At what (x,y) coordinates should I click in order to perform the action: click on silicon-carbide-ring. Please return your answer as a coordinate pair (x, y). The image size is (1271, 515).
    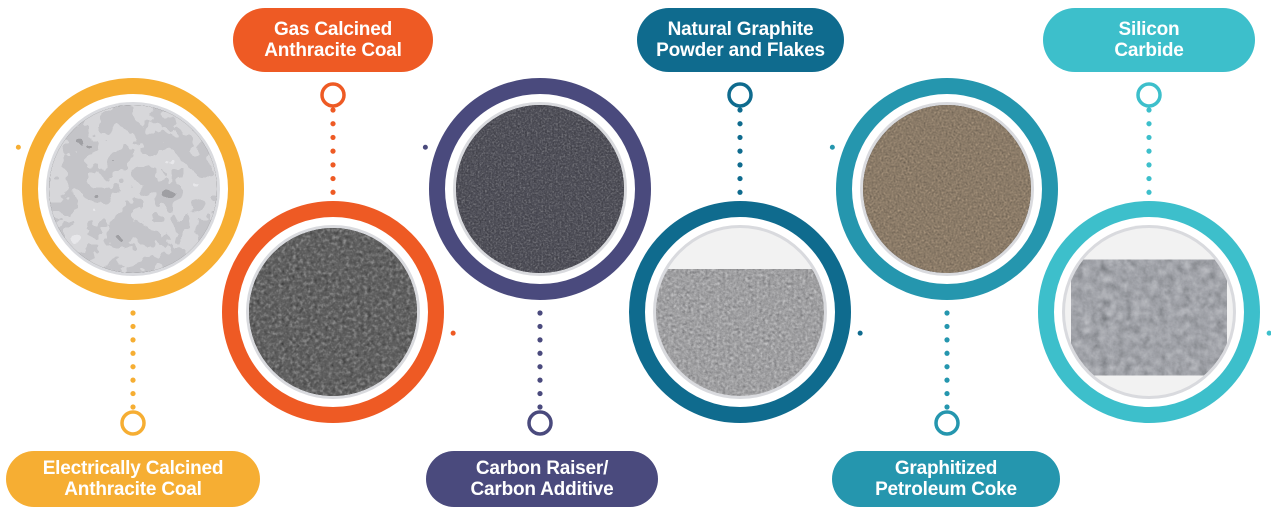
    Looking at the image, I should click on (1149, 312).